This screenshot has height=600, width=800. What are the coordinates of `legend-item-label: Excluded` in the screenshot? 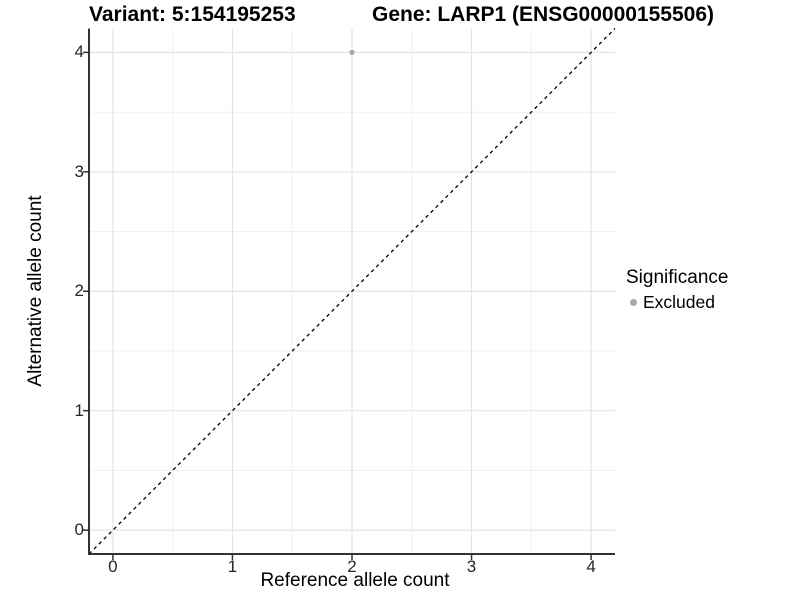 It's located at (679, 302).